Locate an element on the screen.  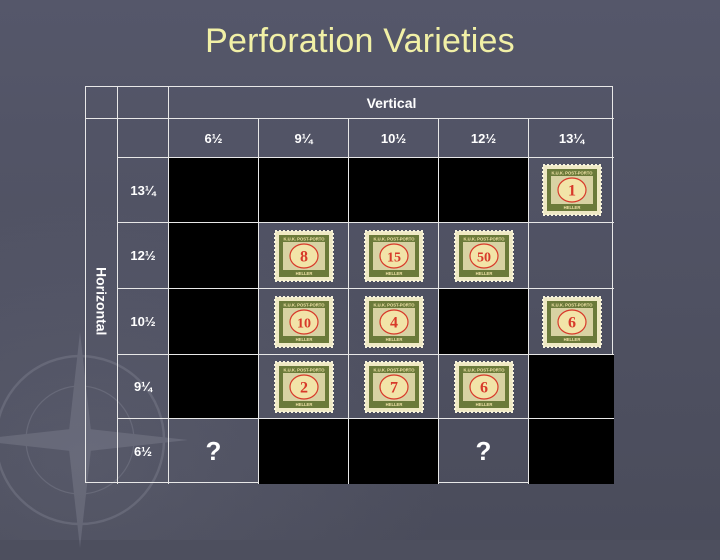
column-header: 9¼ is located at coordinates (304, 138).